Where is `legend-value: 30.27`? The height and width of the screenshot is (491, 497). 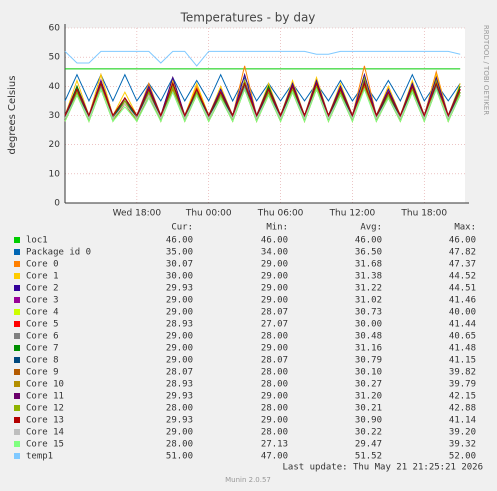
legend-value: 30.27 is located at coordinates (368, 385).